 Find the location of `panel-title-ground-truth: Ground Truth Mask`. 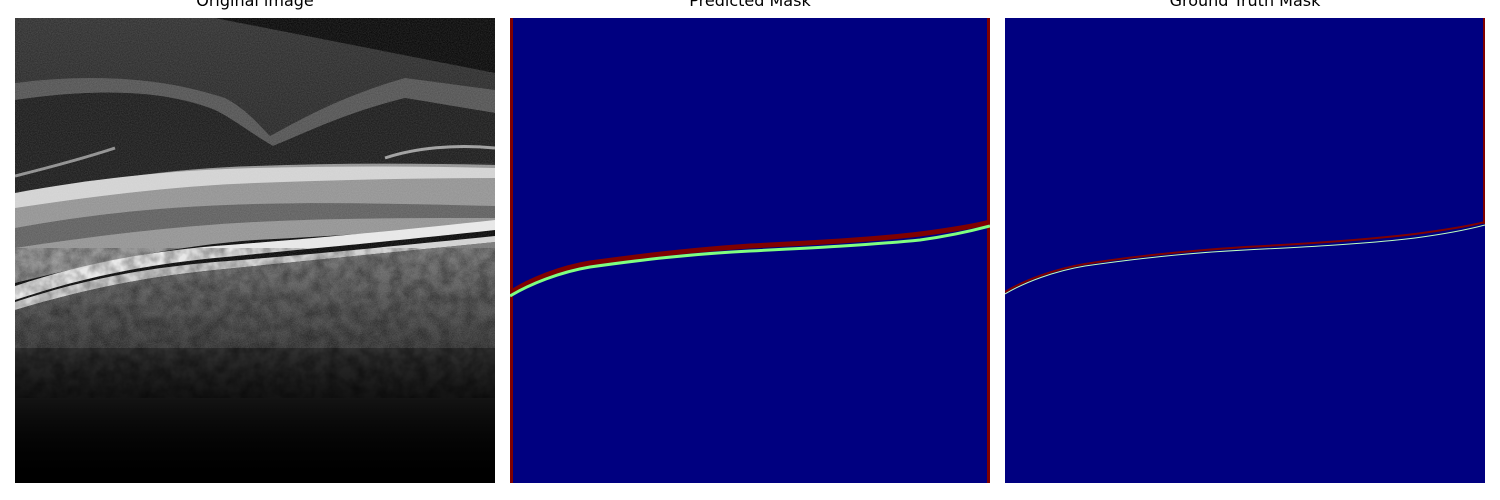

panel-title-ground-truth: Ground Truth Mask is located at coordinates (1245, 5).